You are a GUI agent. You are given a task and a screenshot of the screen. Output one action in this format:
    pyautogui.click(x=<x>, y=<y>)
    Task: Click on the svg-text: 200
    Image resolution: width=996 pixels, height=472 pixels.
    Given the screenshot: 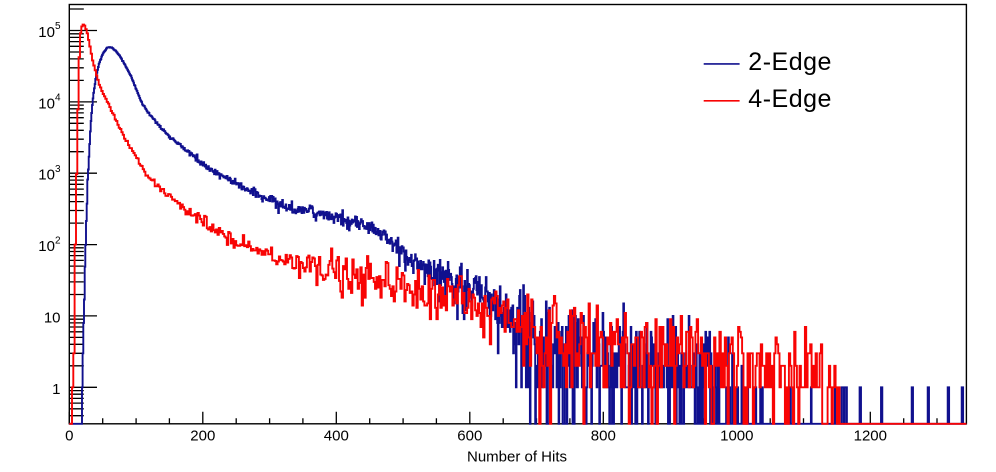 What is the action you would take?
    pyautogui.click(x=202, y=435)
    